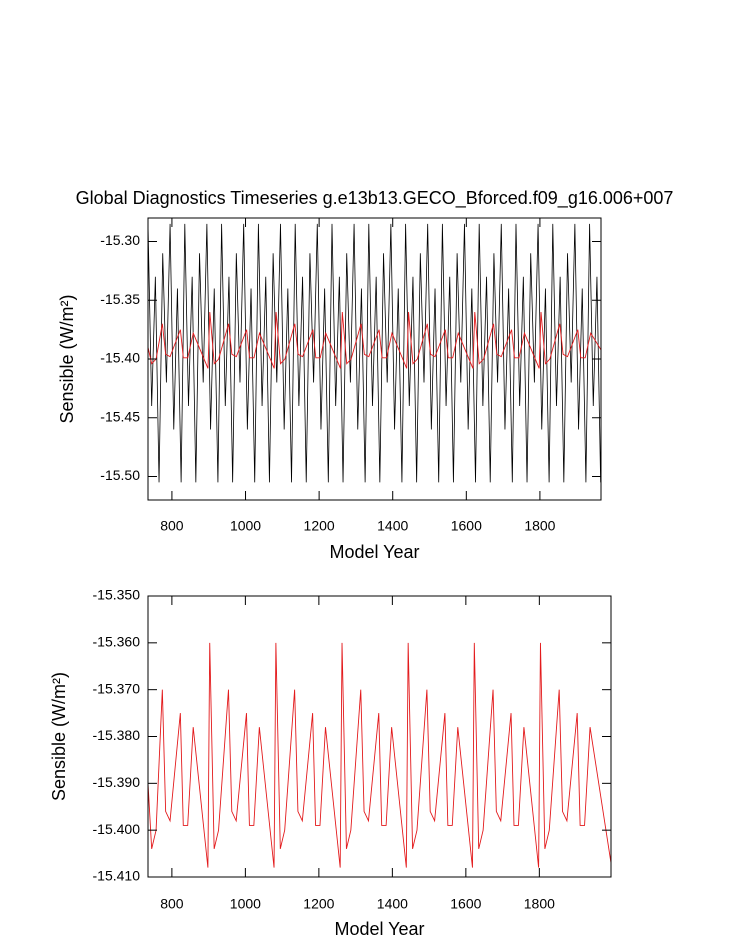 The width and height of the screenshot is (733, 945). What do you see at coordinates (120, 299) in the screenshot?
I see `y-tick-label: -15.35` at bounding box center [120, 299].